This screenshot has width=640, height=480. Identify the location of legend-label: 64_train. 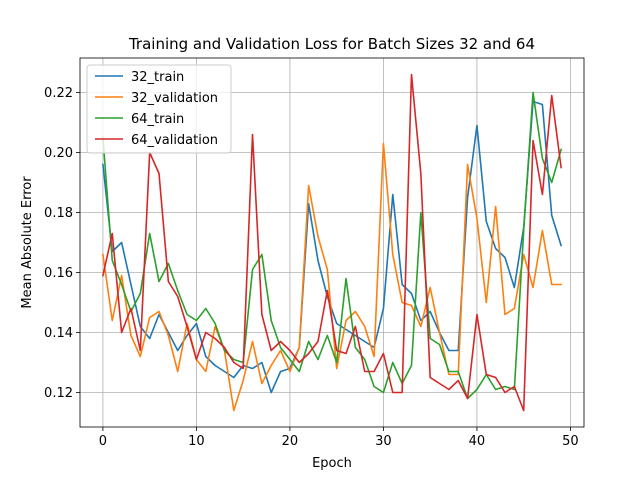
(157, 119).